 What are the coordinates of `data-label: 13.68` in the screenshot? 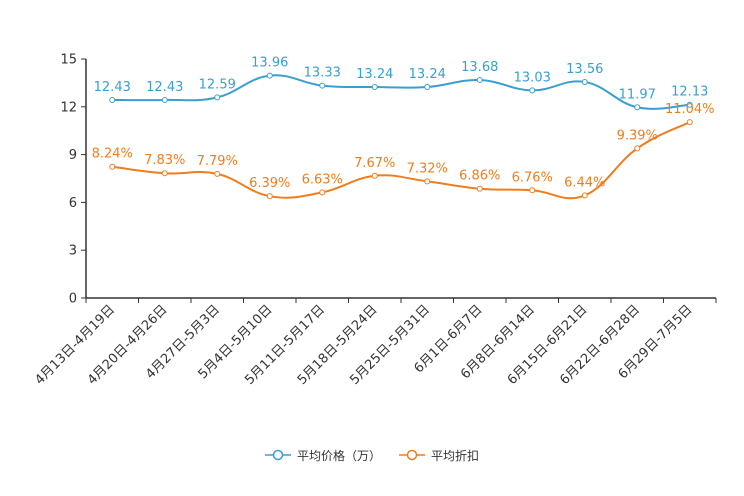 It's located at (479, 67).